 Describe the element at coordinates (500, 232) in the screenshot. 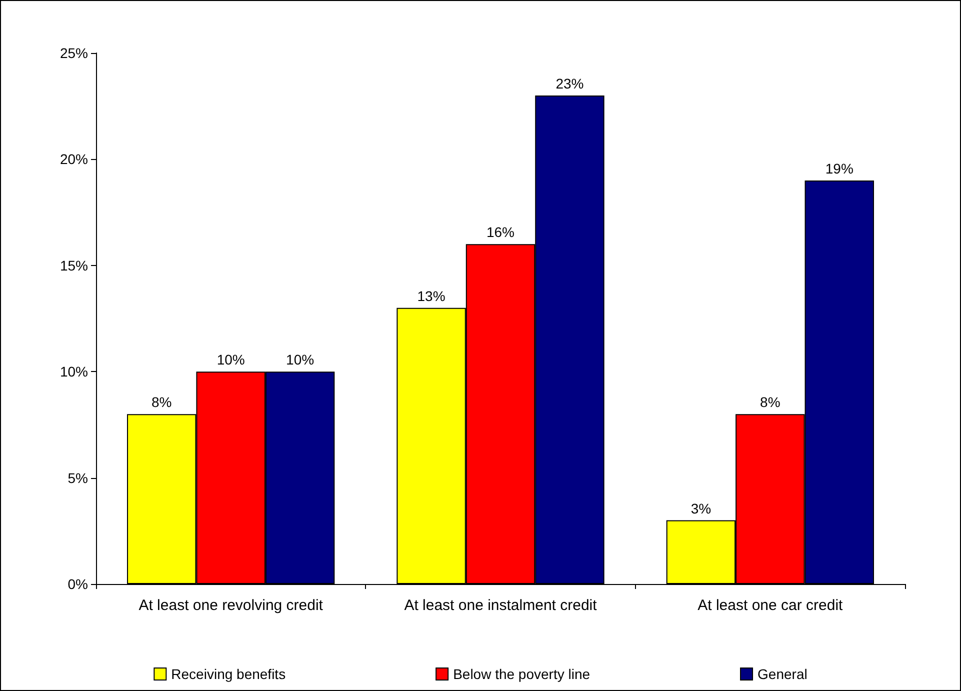

I see `data-label: 16%` at that location.